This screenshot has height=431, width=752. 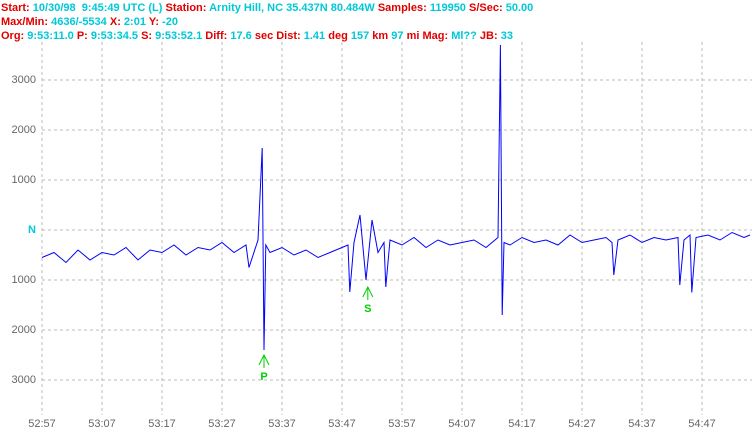 What do you see at coordinates (147, 36) in the screenshot?
I see `header-label: S:` at bounding box center [147, 36].